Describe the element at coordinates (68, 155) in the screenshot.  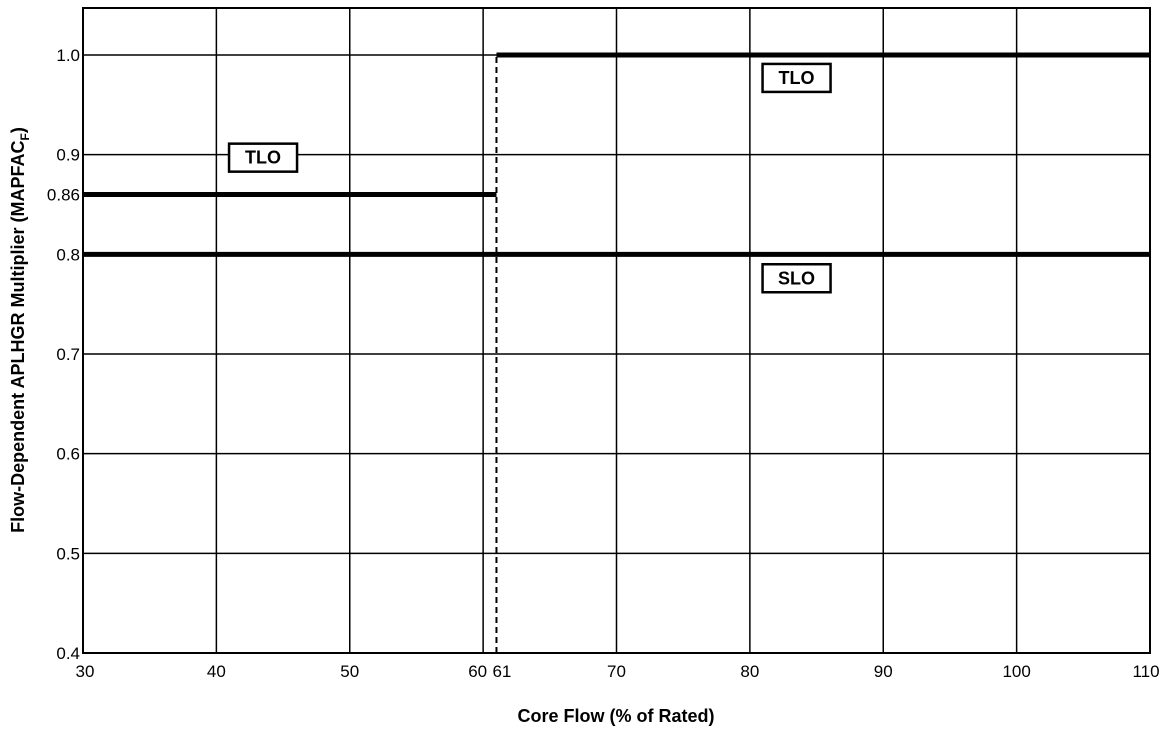
I see `y-tick-label: 0.9` at that location.